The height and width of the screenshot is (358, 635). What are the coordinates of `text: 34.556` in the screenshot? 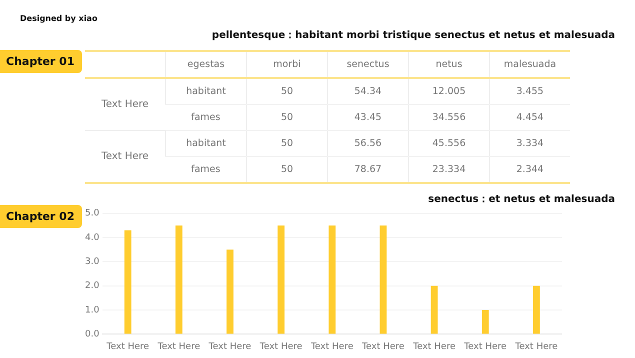 It's located at (449, 117).